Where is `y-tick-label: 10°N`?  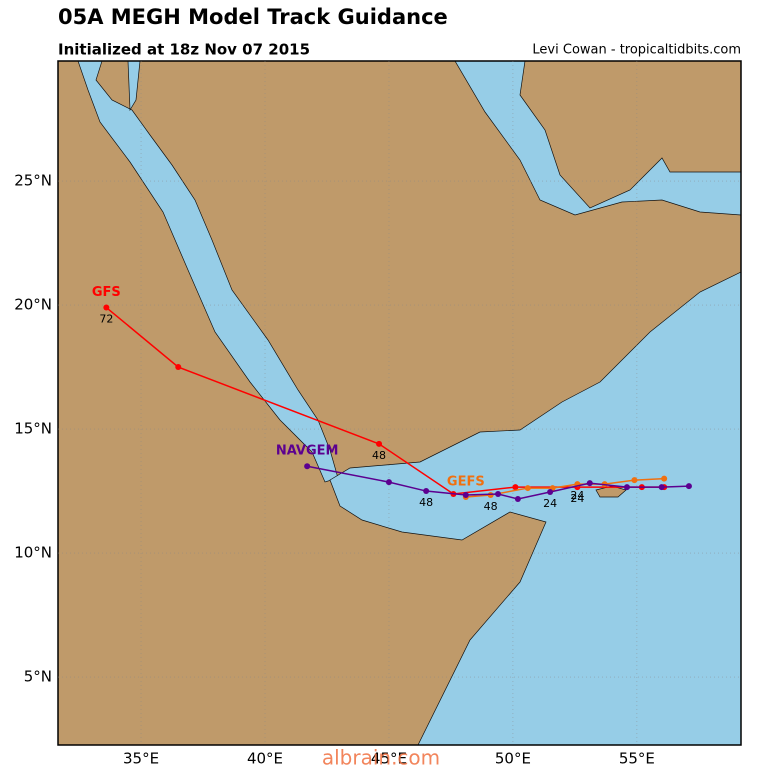
y-tick-label: 10°N is located at coordinates (33, 553).